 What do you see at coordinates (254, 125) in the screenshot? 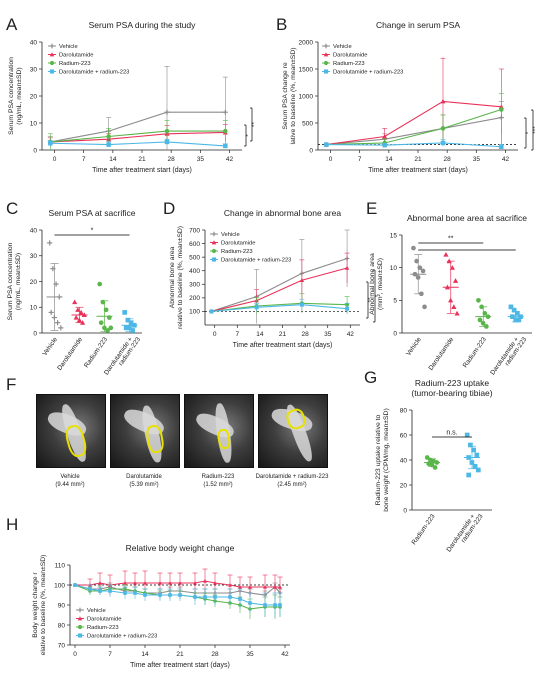
I see `panel-a-significance-label: **` at bounding box center [254, 125].